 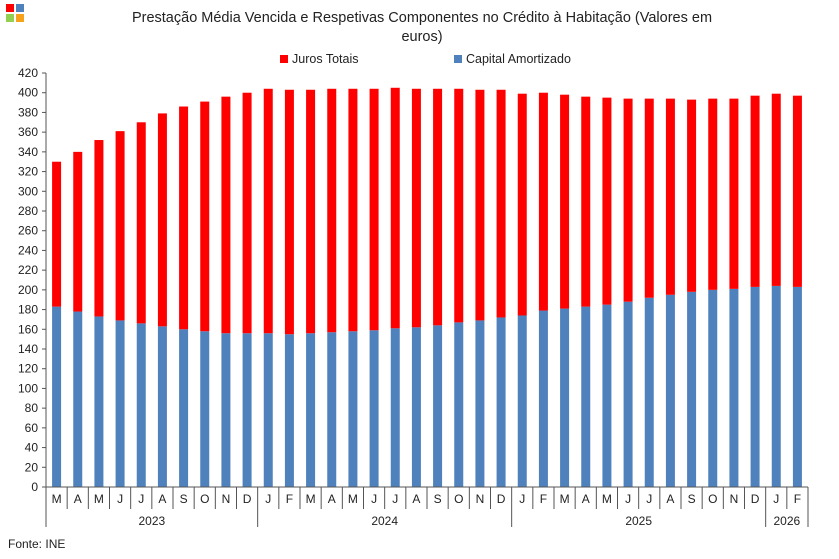 I want to click on y-tick-label: 120, so click(x=28, y=369).